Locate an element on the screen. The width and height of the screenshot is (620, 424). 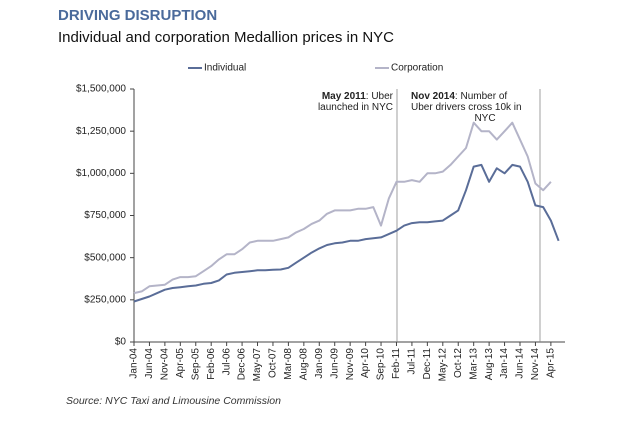
x-tick-label: Dec-11 is located at coordinates (427, 364).